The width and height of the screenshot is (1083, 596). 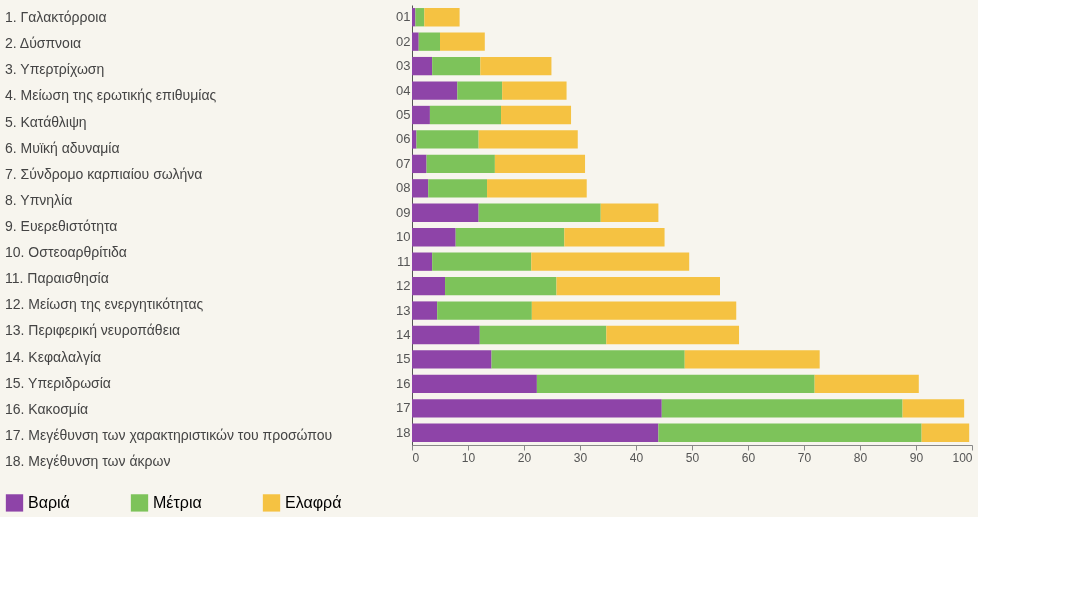 What do you see at coordinates (860, 457) in the screenshot?
I see `x-tick-label: 80` at bounding box center [860, 457].